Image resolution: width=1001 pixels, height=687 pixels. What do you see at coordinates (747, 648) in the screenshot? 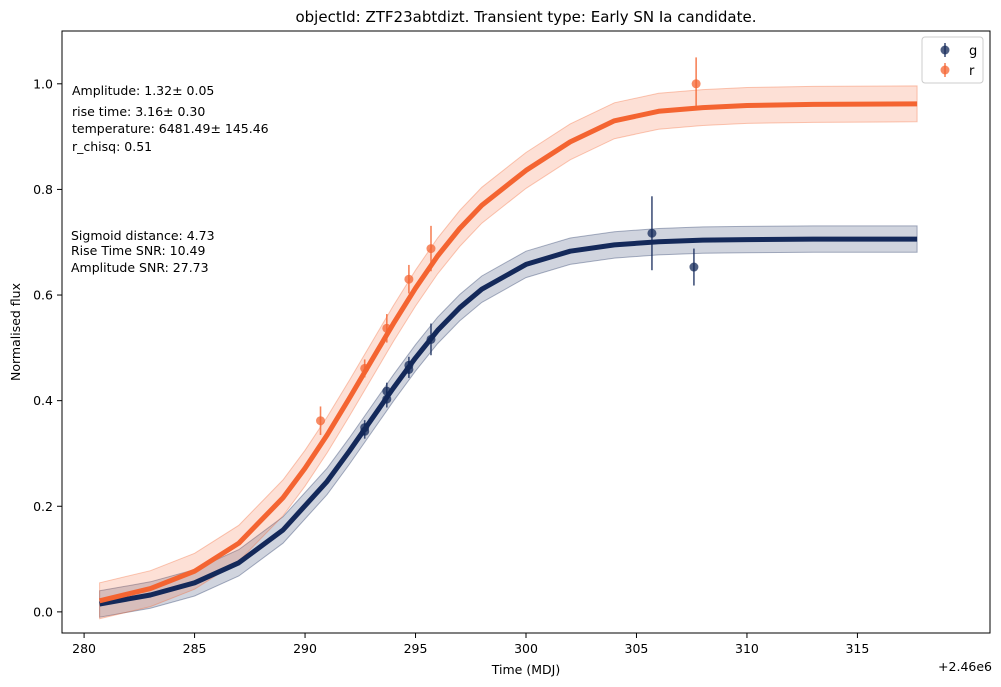
I see `x-tick-label-310: 310` at bounding box center [747, 648].